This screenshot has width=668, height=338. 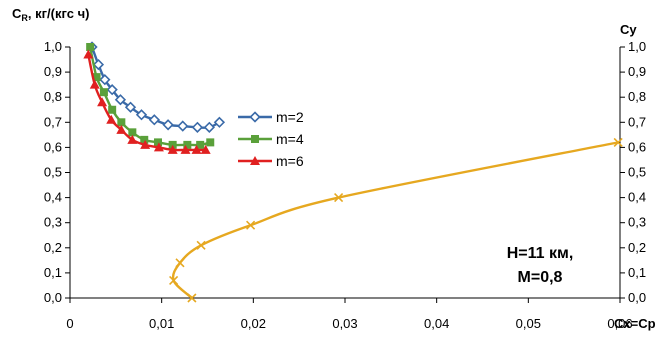 I want to click on legend: m=2 m=4 m=6, so click(x=271, y=139).